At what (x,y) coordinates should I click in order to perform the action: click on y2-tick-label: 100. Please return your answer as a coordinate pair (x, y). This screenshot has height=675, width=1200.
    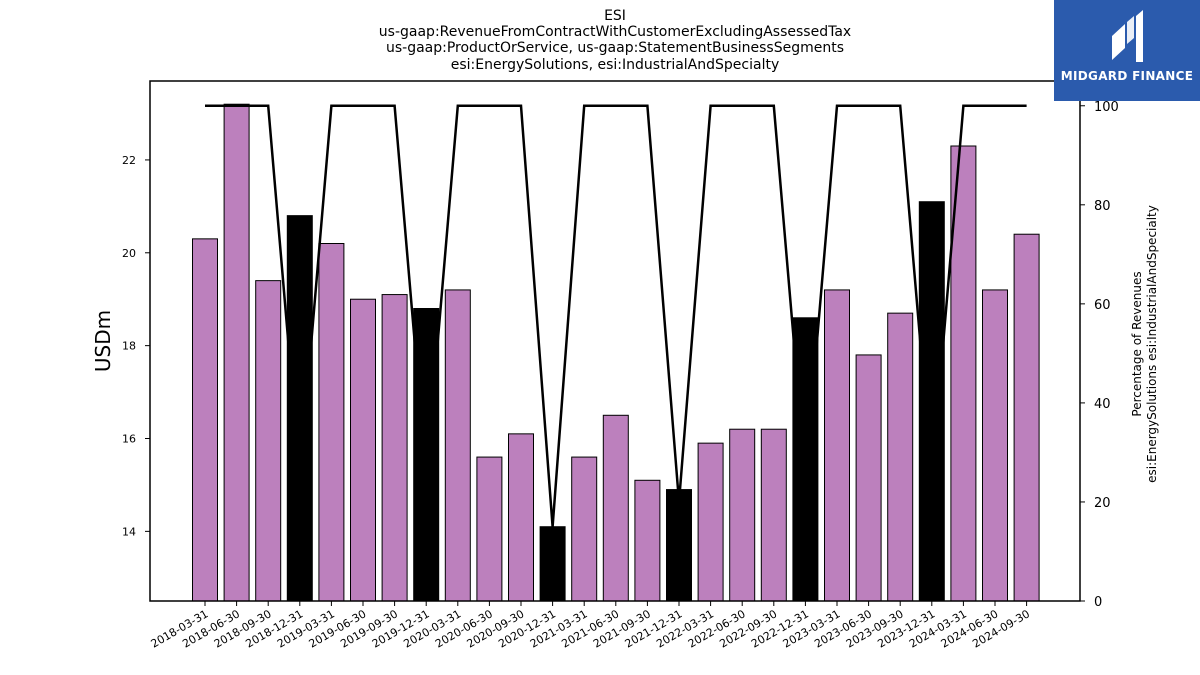
    Looking at the image, I should click on (1106, 107).